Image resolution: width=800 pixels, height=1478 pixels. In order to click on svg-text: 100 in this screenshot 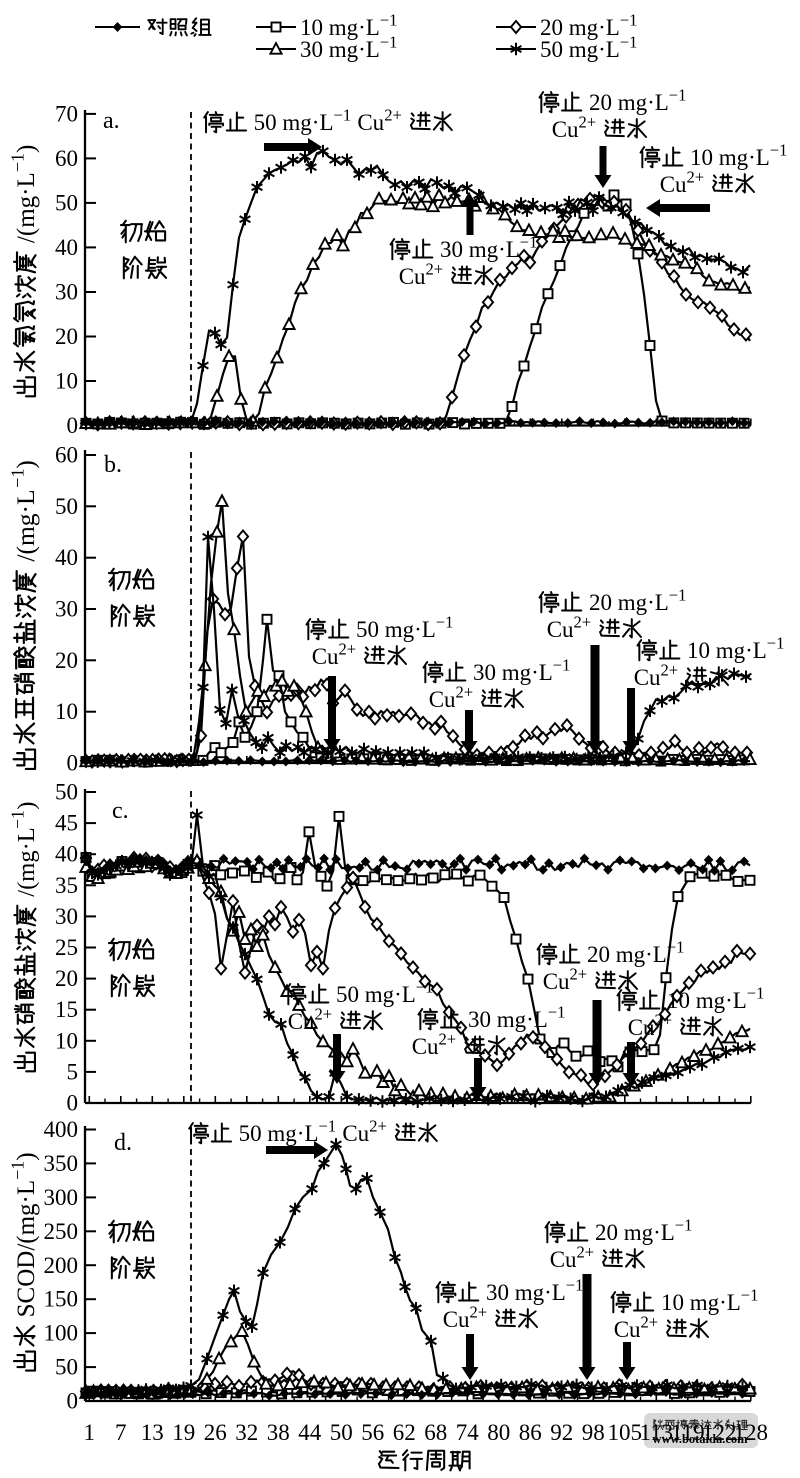, I will do `click(61, 1333)`.